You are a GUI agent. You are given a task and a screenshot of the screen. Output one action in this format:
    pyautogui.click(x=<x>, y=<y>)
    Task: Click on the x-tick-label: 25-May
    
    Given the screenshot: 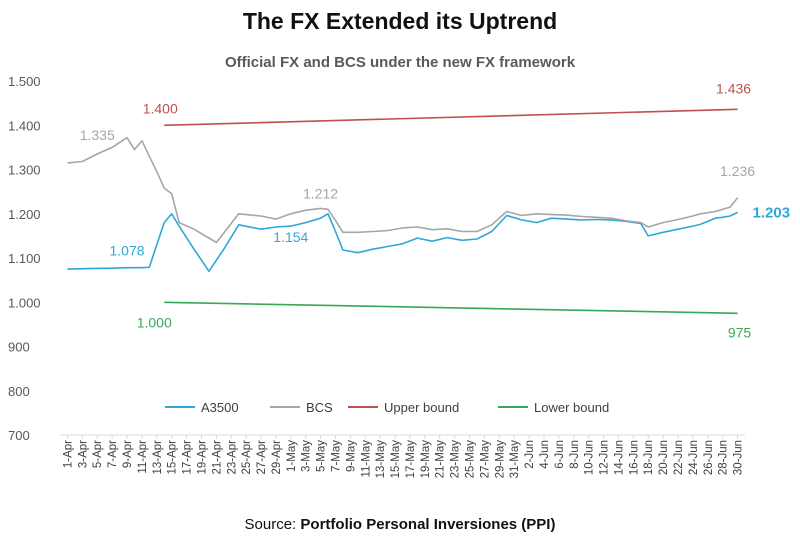 What is the action you would take?
    pyautogui.click(x=471, y=459)
    